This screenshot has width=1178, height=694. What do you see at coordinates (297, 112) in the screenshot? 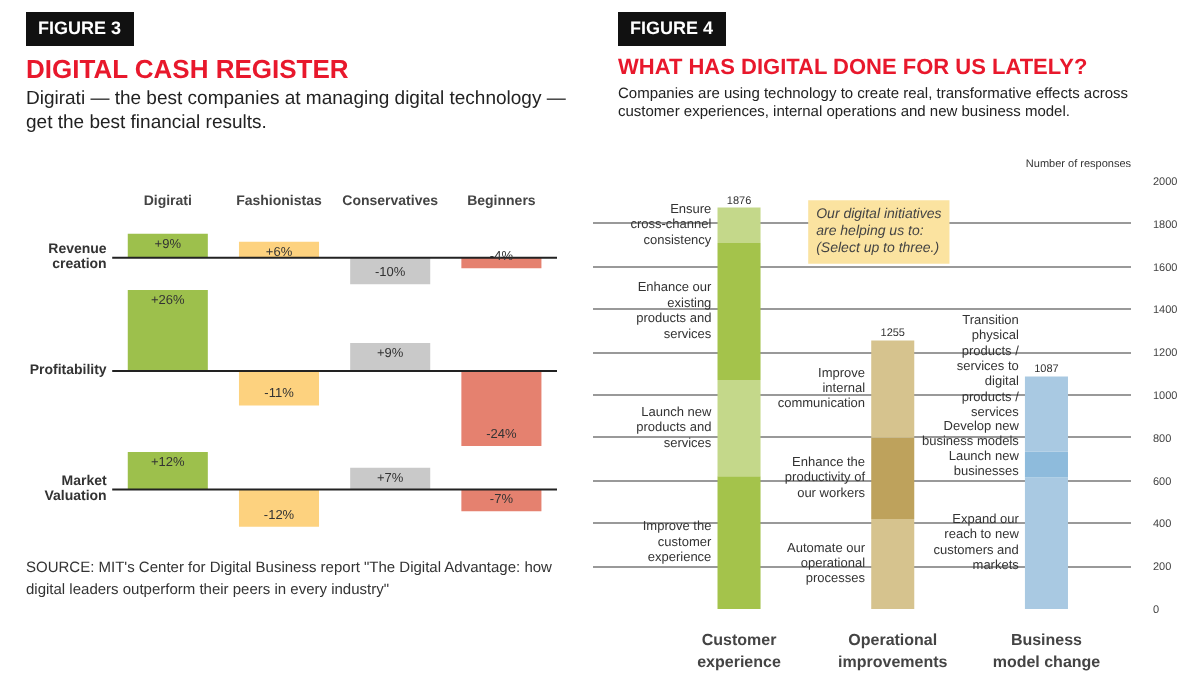
I see `chart-subtitle: Digirati — the best companies at managing digital technology — get the best financial results.` at bounding box center [297, 112].